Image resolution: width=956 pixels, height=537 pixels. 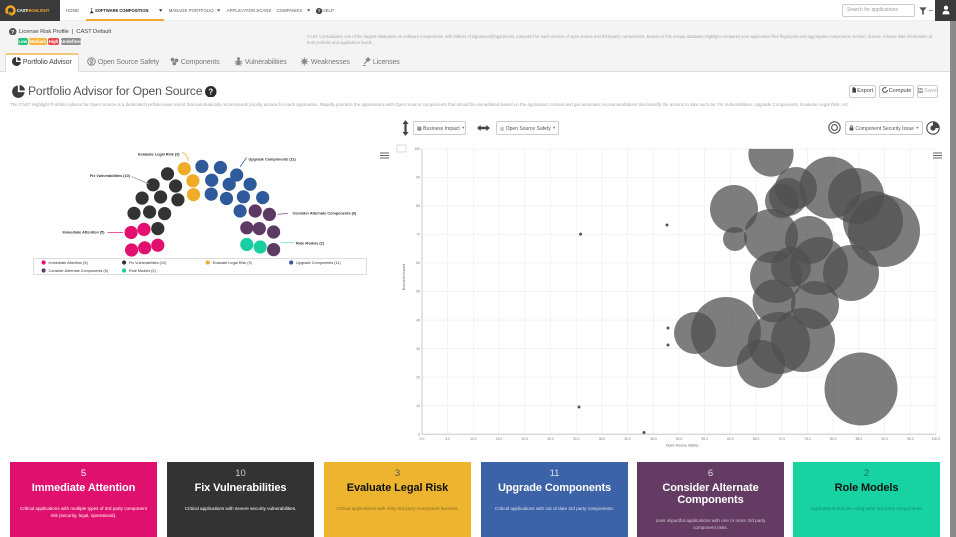 What do you see at coordinates (884, 439) in the screenshot?
I see `svg-text: 90.0` at bounding box center [884, 439].